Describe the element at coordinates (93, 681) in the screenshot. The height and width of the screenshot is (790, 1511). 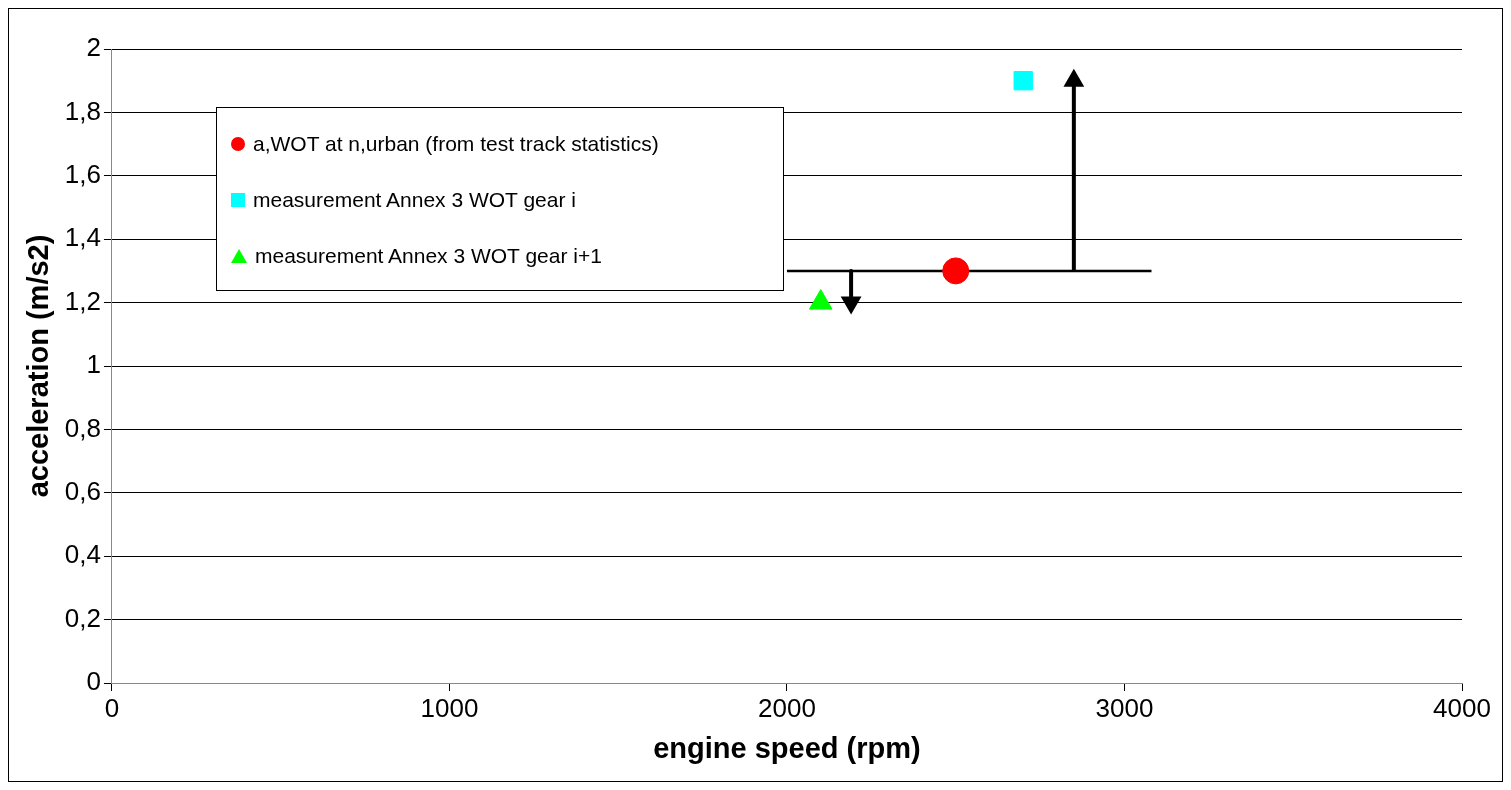
I see `y-tick-label: 0` at that location.